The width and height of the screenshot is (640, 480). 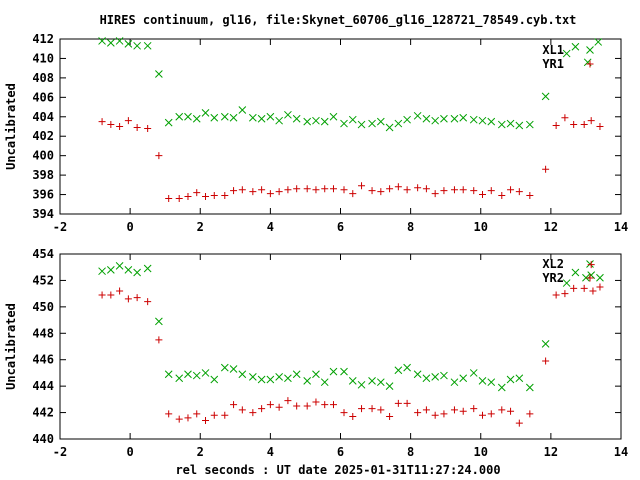 I want to click on legend-label: XL1, so click(x=553, y=50).